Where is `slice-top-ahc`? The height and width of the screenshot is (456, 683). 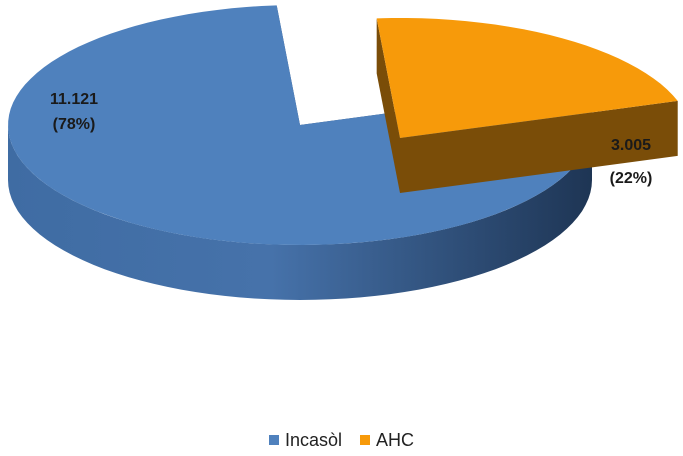 slice-top-ahc is located at coordinates (527, 78).